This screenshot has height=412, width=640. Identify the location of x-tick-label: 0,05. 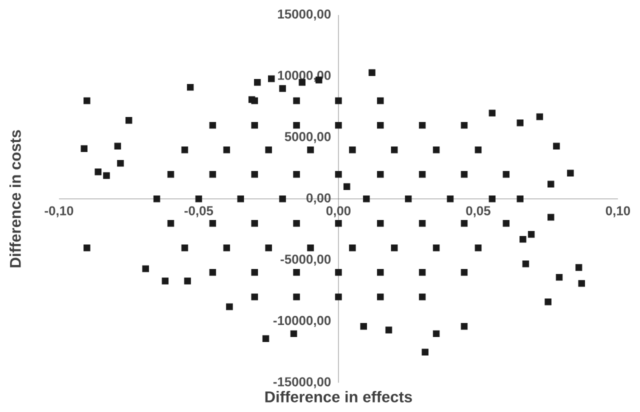
(478, 212).